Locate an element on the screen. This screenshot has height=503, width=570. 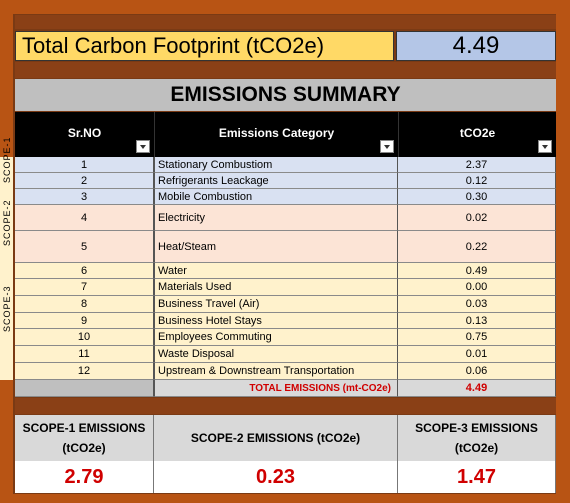
table-row: 7 Materials Used 0.00 is located at coordinates (285, 287).